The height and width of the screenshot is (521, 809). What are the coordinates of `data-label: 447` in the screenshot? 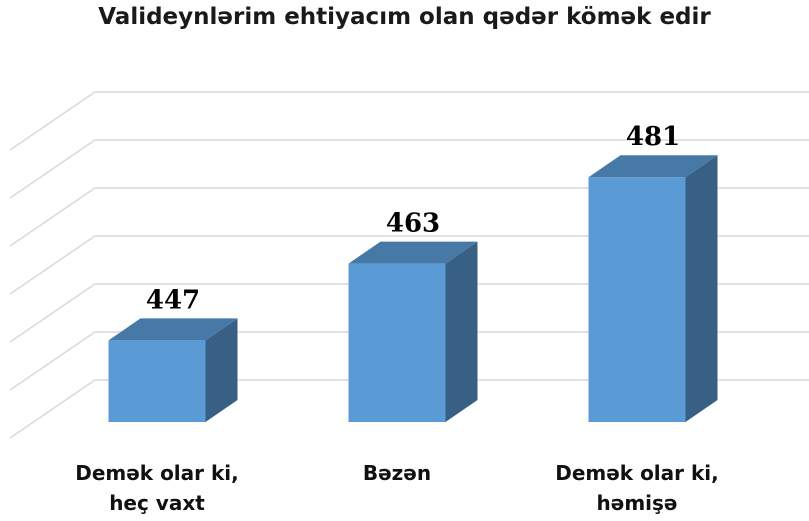 It's located at (173, 300).